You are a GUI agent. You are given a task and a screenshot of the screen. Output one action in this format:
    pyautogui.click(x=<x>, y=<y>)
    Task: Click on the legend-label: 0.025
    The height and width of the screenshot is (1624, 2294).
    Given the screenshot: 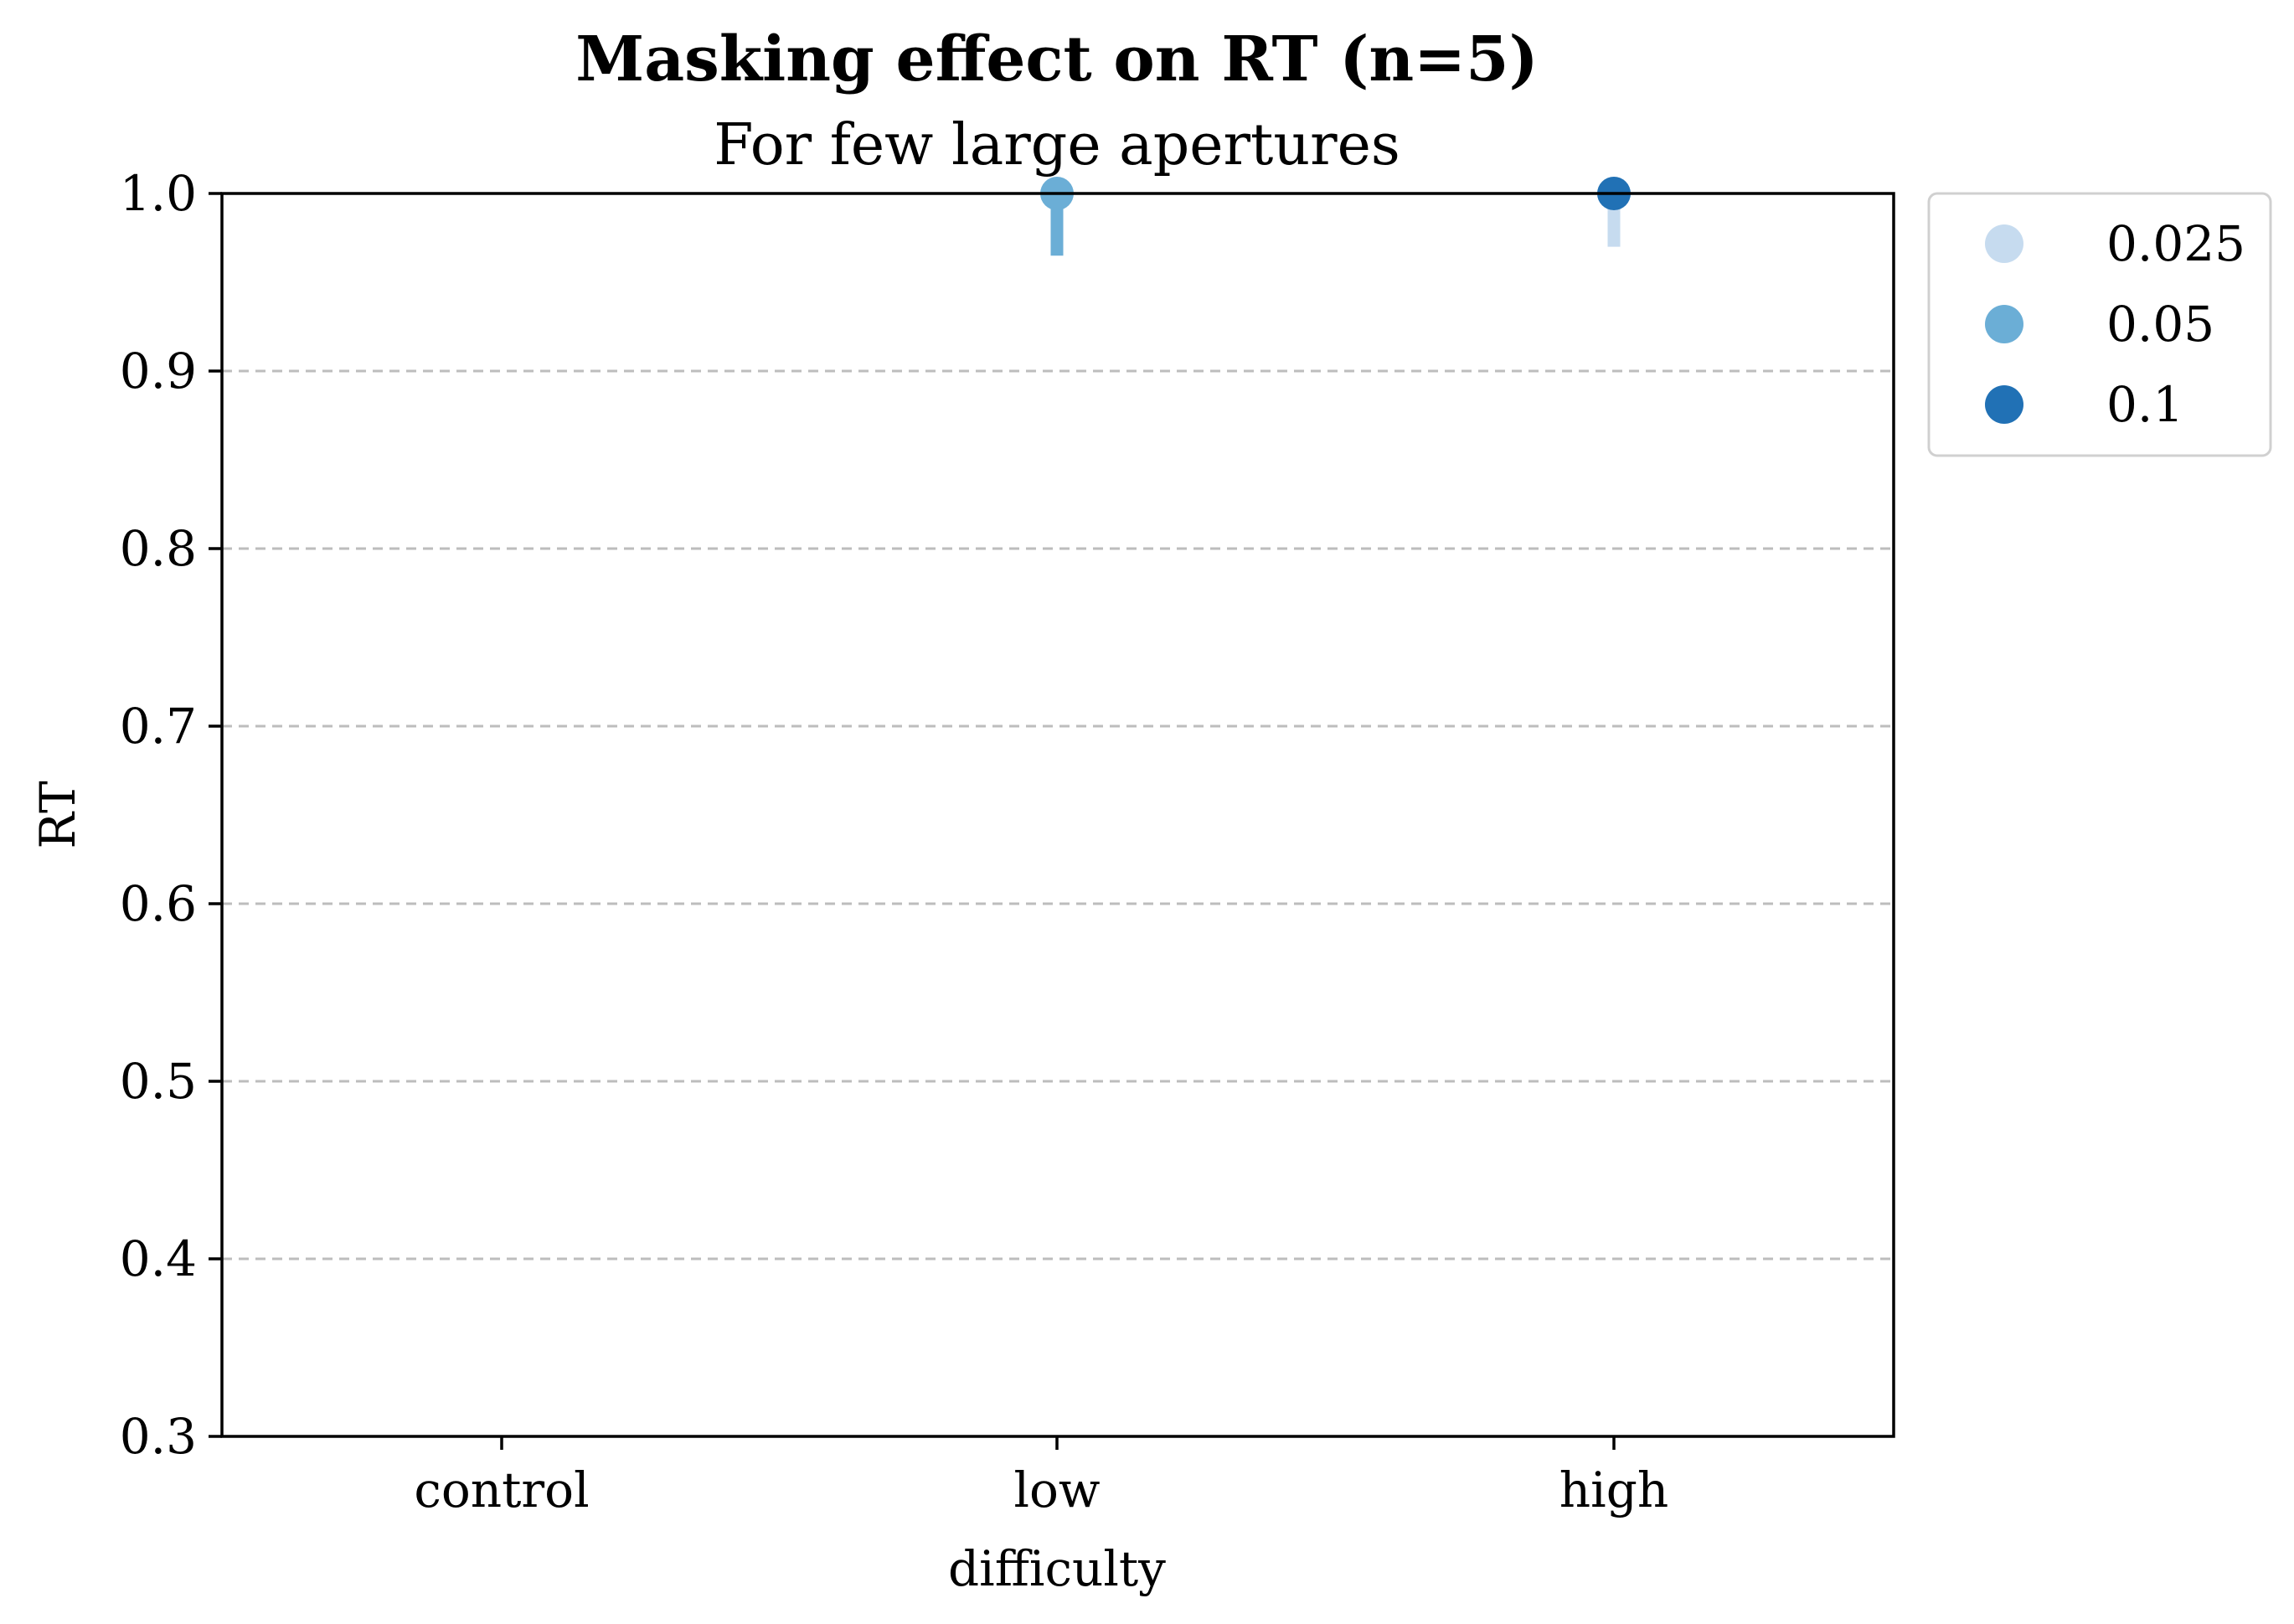 What is the action you would take?
    pyautogui.click(x=2175, y=243)
    